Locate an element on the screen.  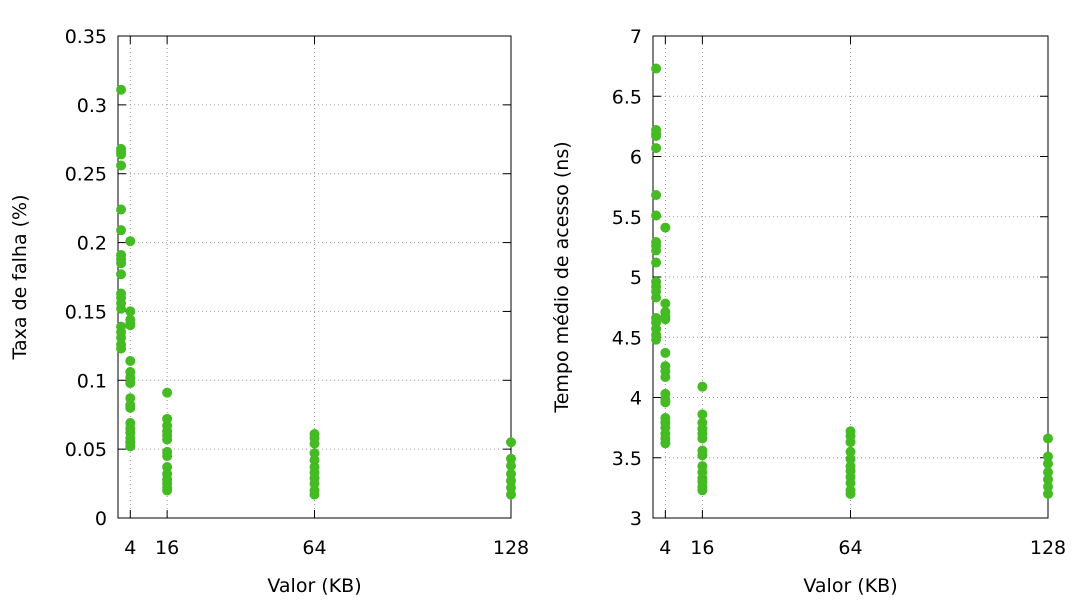
y-tick-label: 4 is located at coordinates (636, 399).